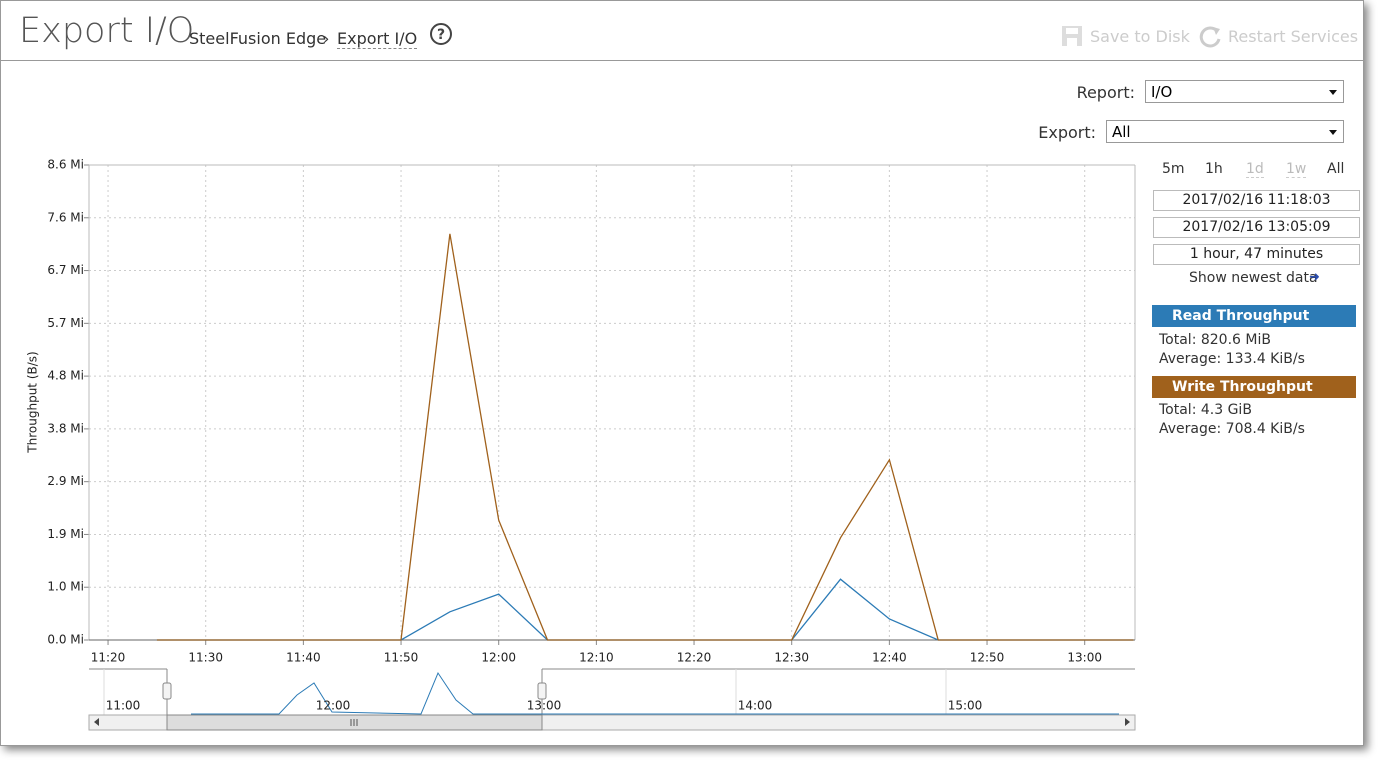 The width and height of the screenshot is (1380, 762). What do you see at coordinates (65, 640) in the screenshot?
I see `y-tick-label: 0.0 Mi` at bounding box center [65, 640].